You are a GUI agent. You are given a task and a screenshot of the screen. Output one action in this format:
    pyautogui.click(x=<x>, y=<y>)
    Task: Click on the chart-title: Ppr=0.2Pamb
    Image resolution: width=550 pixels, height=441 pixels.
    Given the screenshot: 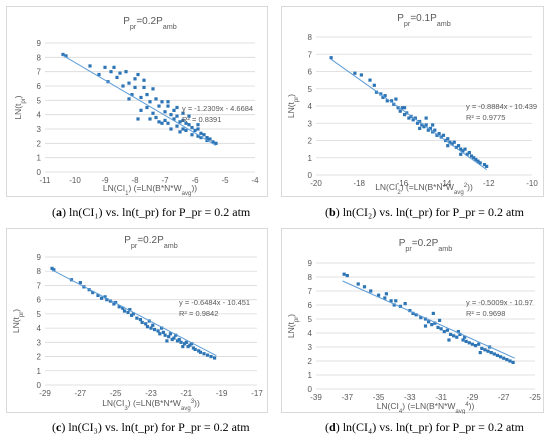 What is the action you would take?
    pyautogui.click(x=150, y=242)
    